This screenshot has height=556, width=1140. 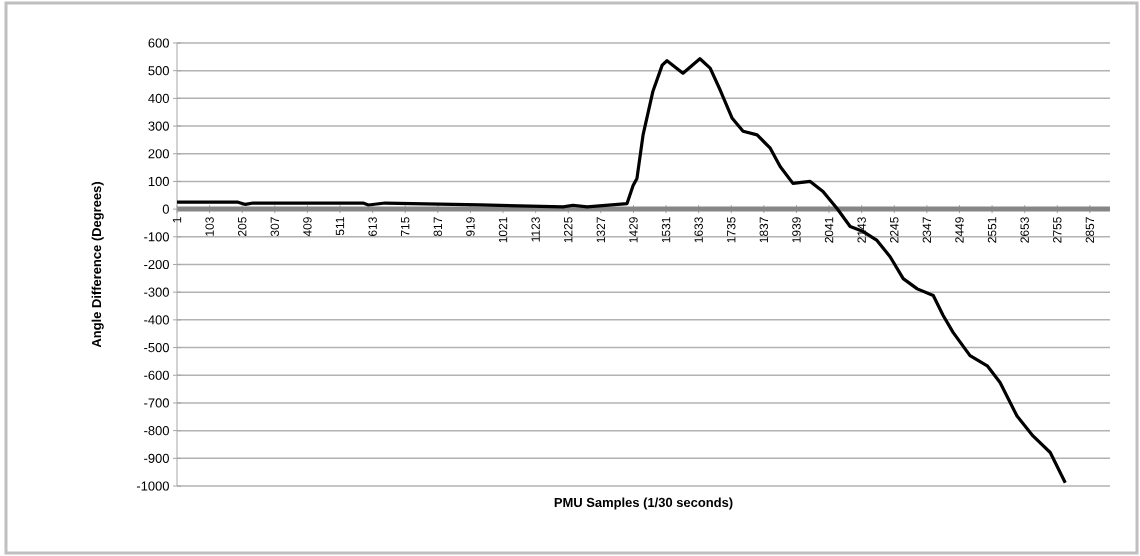 What do you see at coordinates (438, 227) in the screenshot?
I see `x-tick-label: 817` at bounding box center [438, 227].